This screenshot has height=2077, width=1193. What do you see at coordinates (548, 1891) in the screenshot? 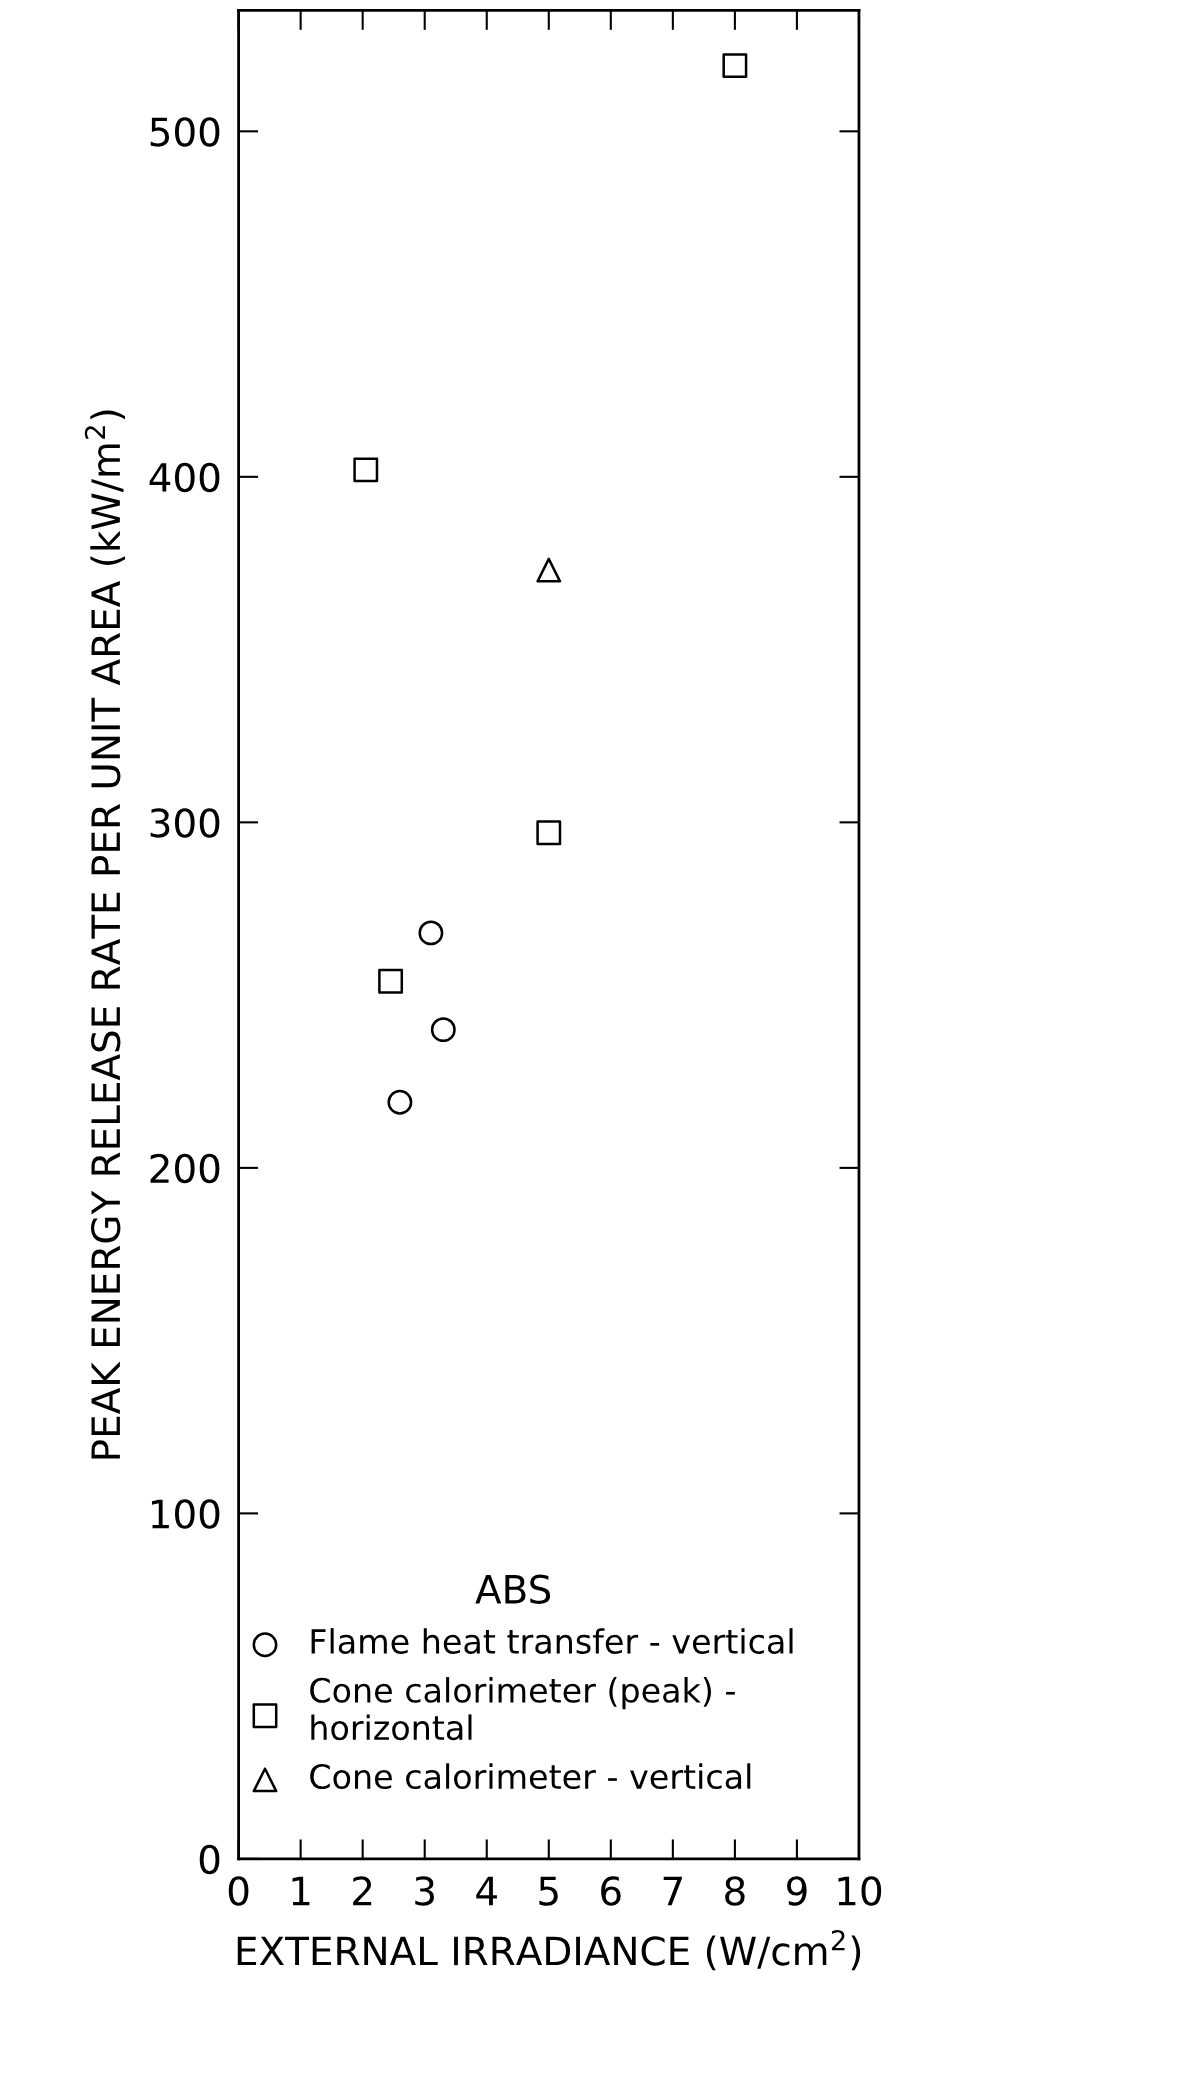
I see `x-tick-label: 5` at bounding box center [548, 1891].